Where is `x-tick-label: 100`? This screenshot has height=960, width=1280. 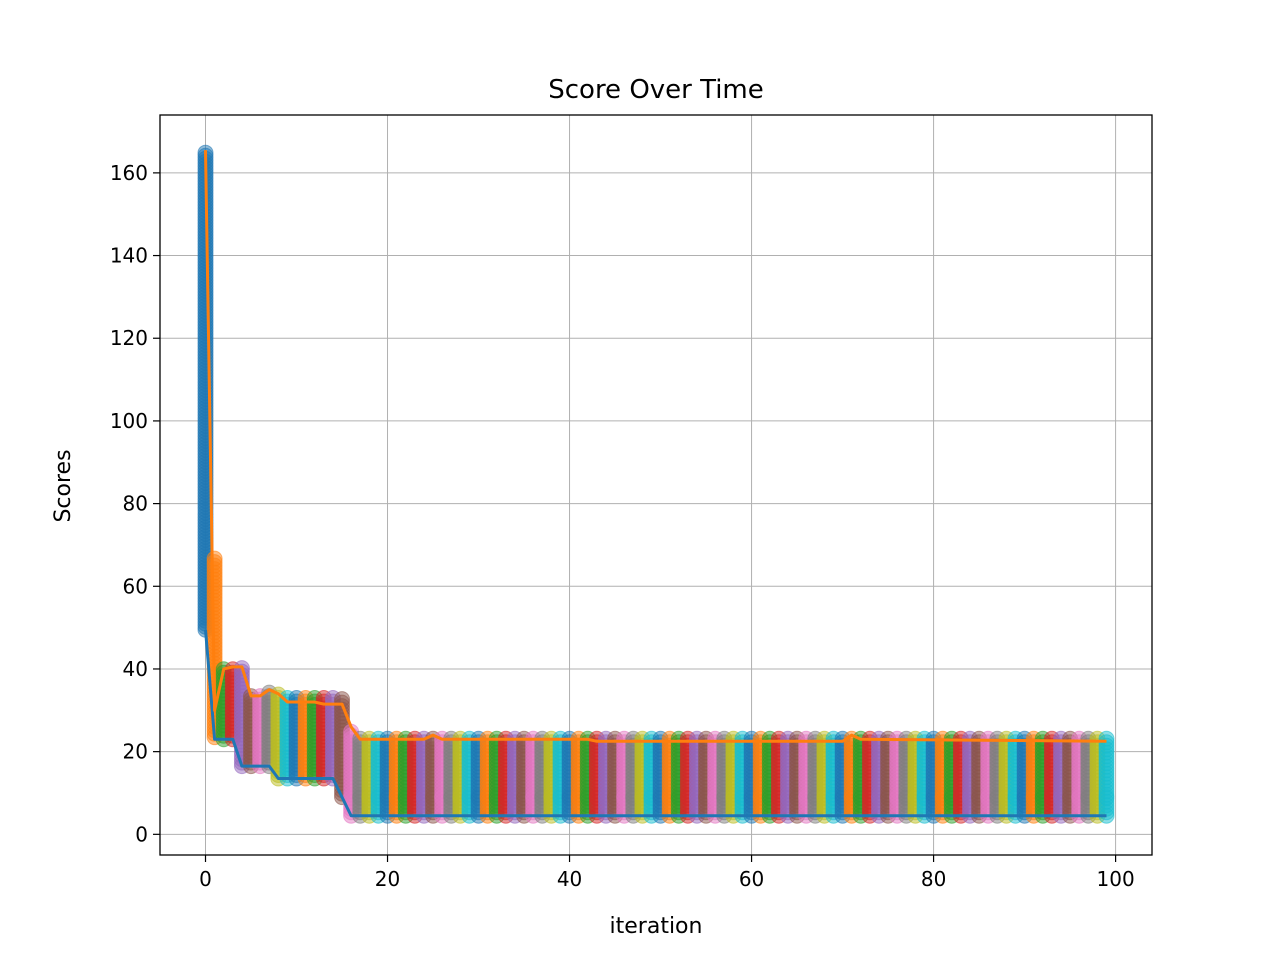 x-tick-label: 100 is located at coordinates (1116, 879).